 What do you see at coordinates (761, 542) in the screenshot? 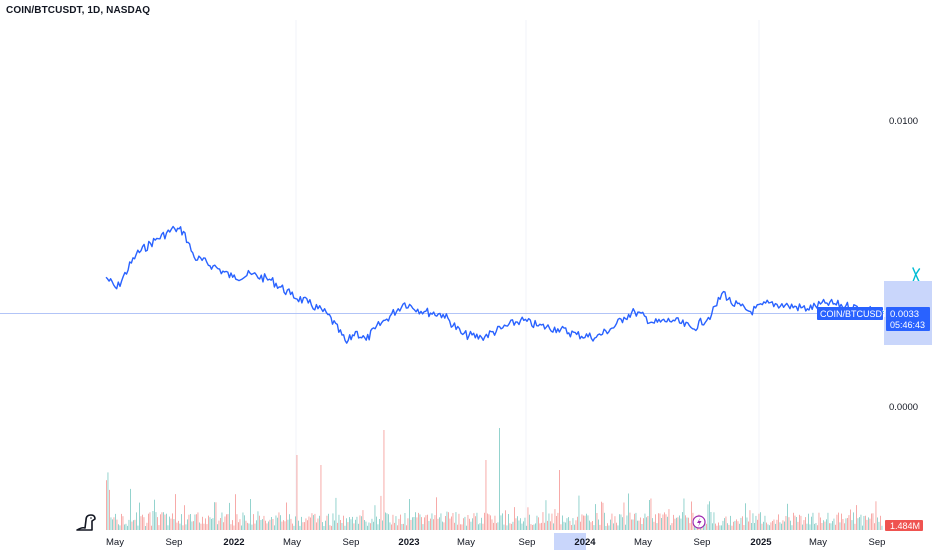
I see `x-tick-label: 2025` at bounding box center [761, 542].